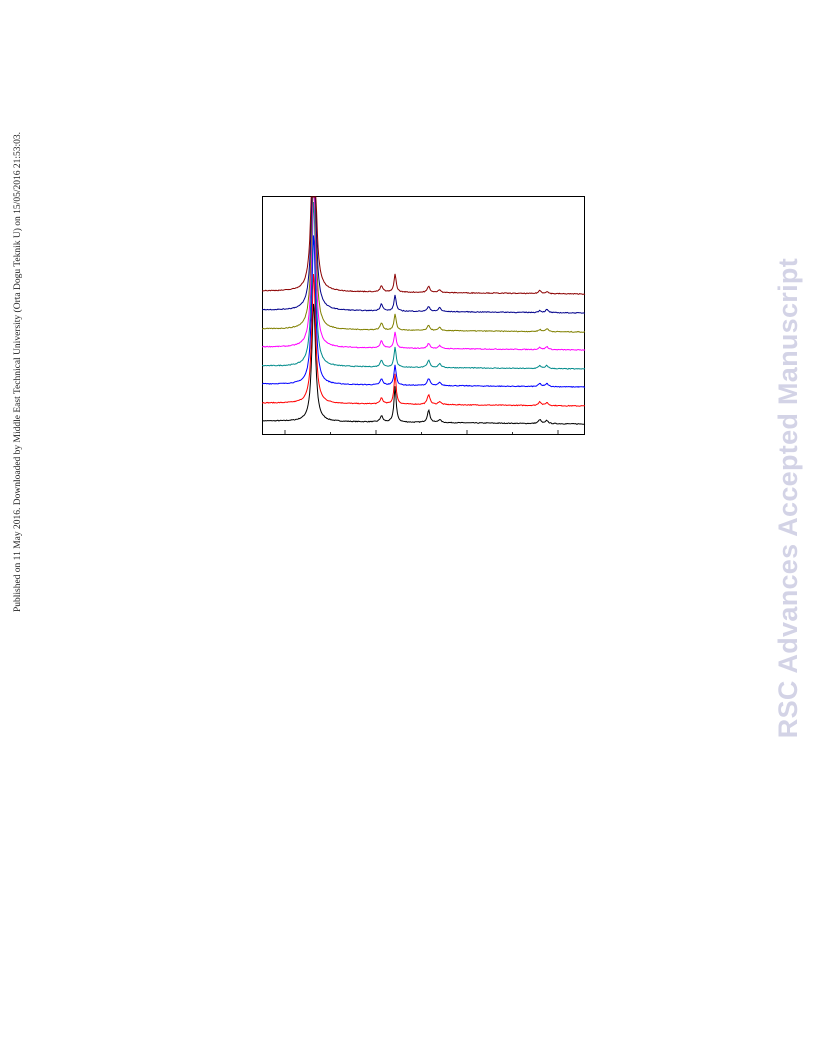  What do you see at coordinates (788, 498) in the screenshot?
I see `accepted-manuscript-watermark: RSC Advances Accepted Manuscript` at bounding box center [788, 498].